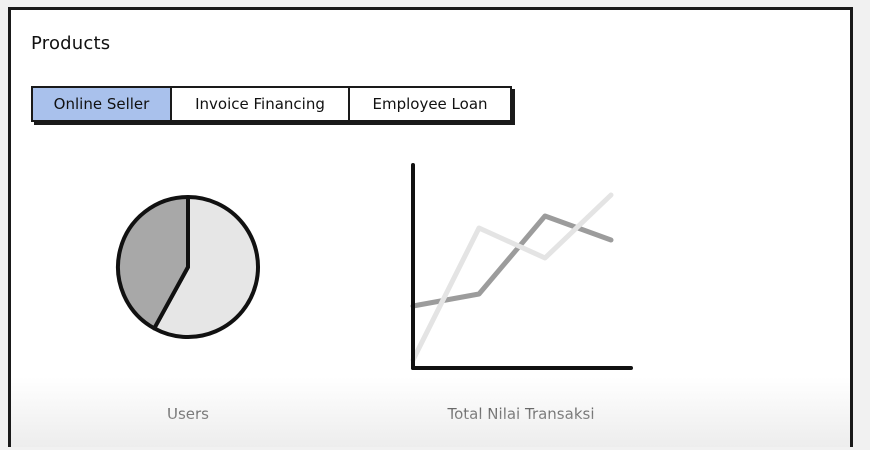  I want to click on users-caption: Users, so click(187, 414).